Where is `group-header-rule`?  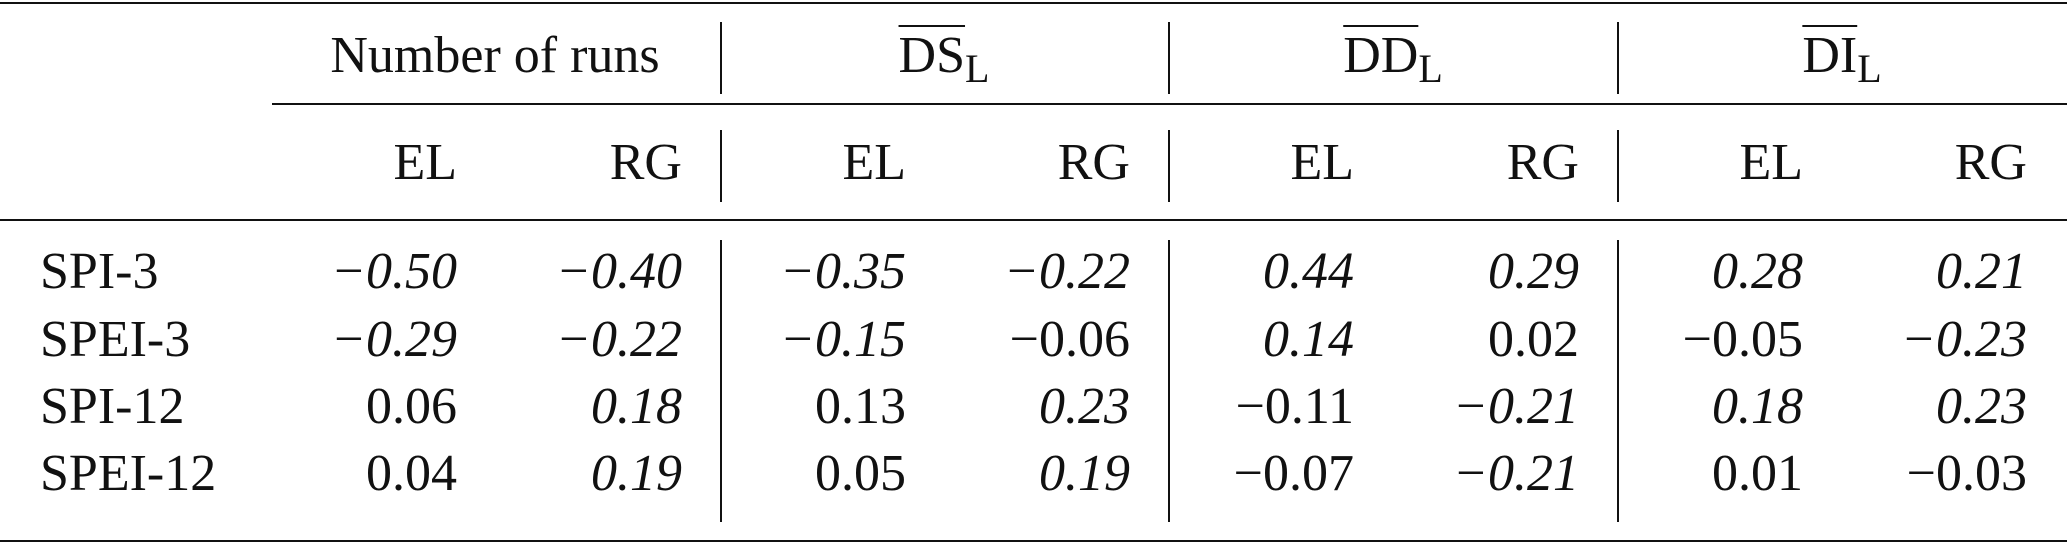
group-header-rule is located at coordinates (1169, 104).